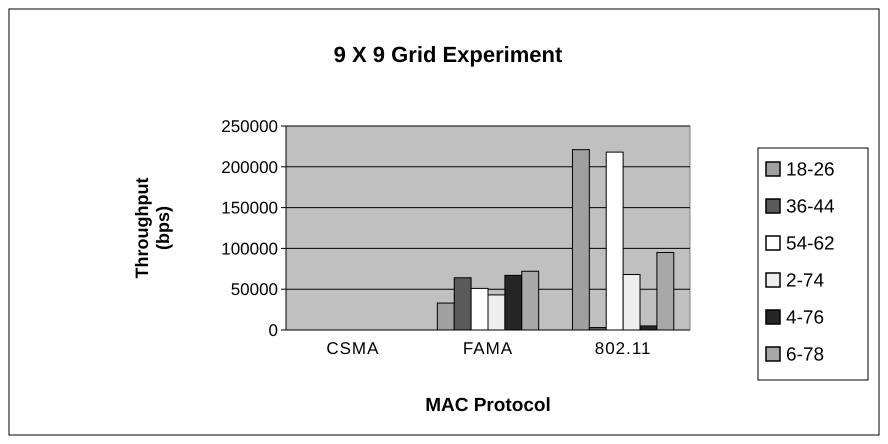  Describe the element at coordinates (152, 228) in the screenshot. I see `y-axis-title: Throughput (bps)` at that location.